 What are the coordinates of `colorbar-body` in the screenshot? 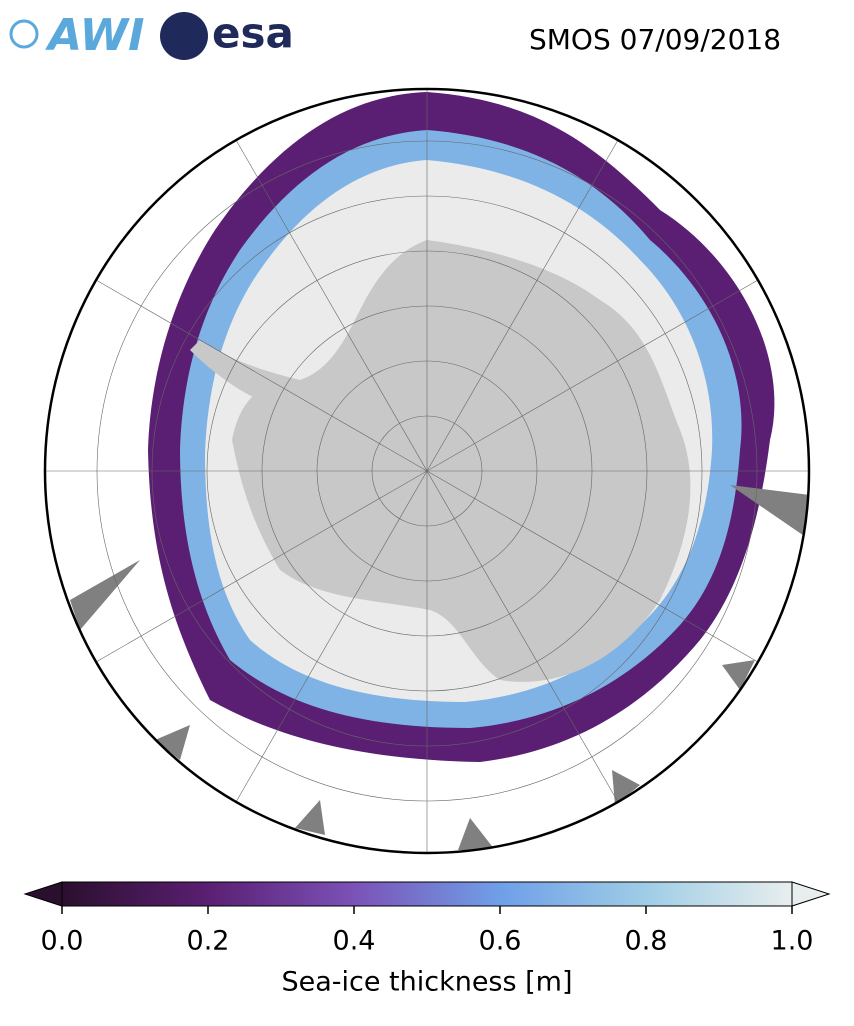 It's located at (427, 894).